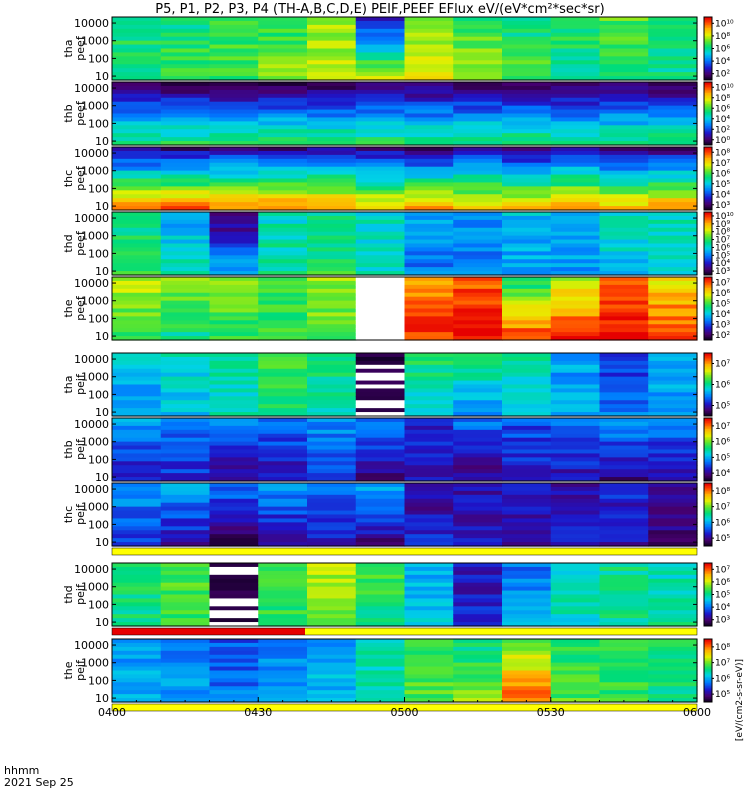 This screenshot has height=800, width=750. Describe the element at coordinates (95, 106) in the screenshot. I see `y-tick-label: 1000` at that location.